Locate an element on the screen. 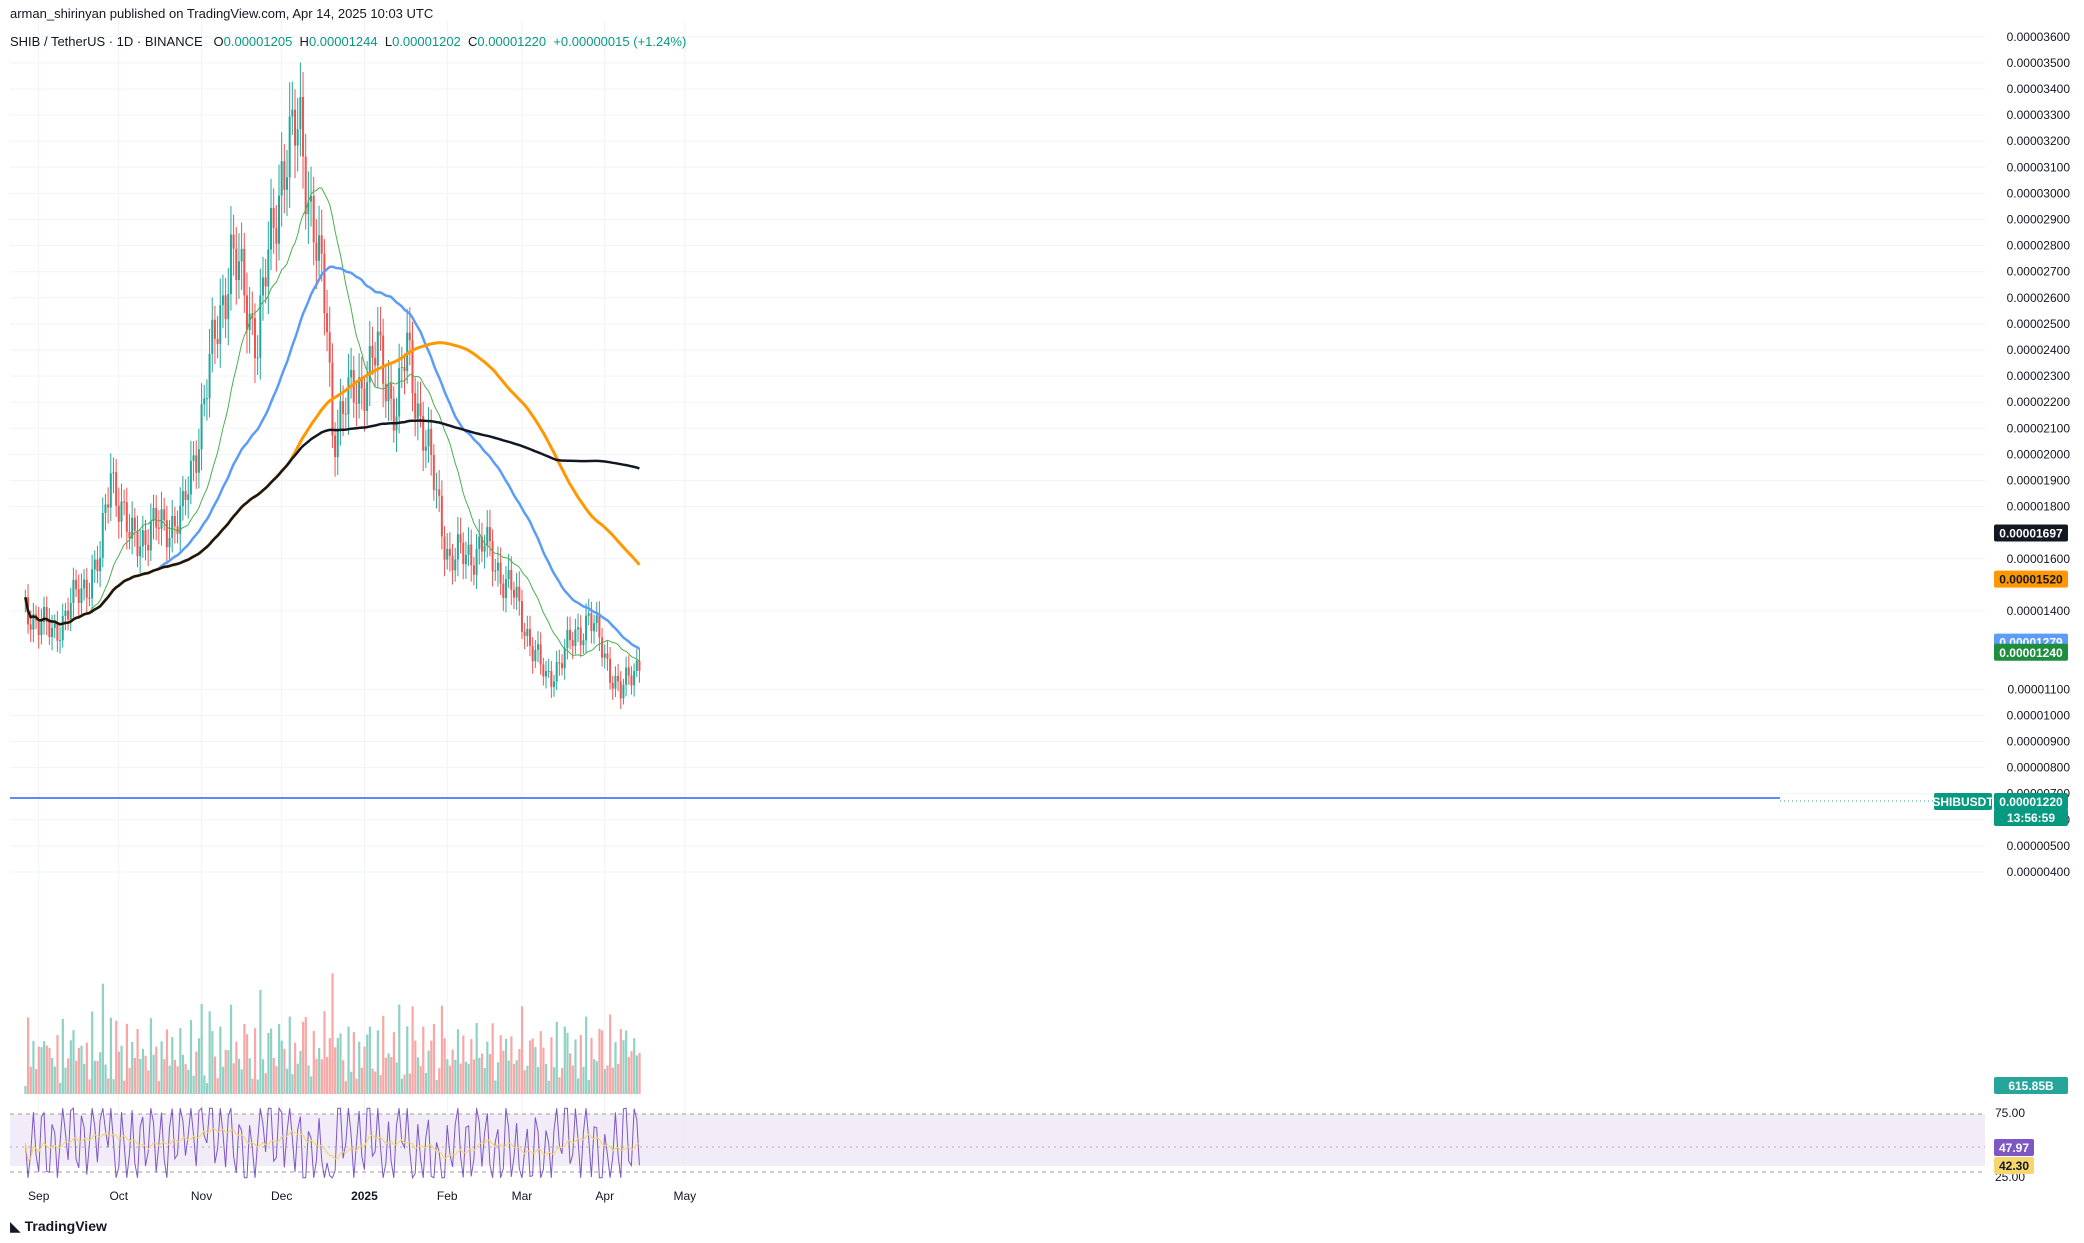 The width and height of the screenshot is (2084, 1243). rsi-tick-label: 75.00 is located at coordinates (2010, 1113).